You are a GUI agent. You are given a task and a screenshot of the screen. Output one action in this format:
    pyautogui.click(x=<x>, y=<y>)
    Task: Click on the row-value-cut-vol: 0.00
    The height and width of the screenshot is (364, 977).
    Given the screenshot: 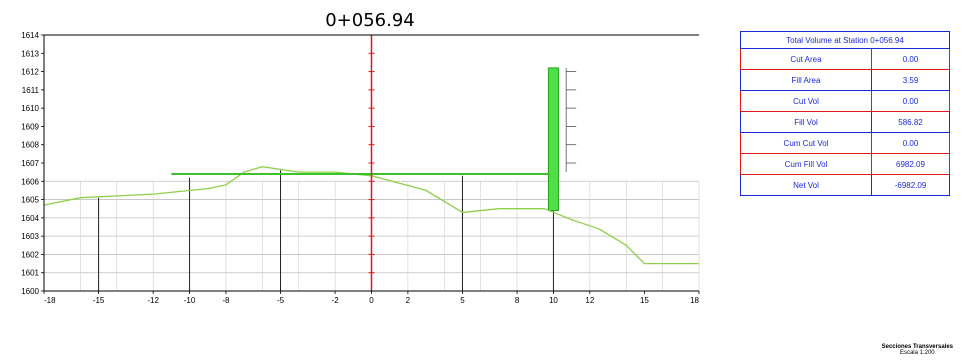 What is the action you would take?
    pyautogui.click(x=910, y=101)
    